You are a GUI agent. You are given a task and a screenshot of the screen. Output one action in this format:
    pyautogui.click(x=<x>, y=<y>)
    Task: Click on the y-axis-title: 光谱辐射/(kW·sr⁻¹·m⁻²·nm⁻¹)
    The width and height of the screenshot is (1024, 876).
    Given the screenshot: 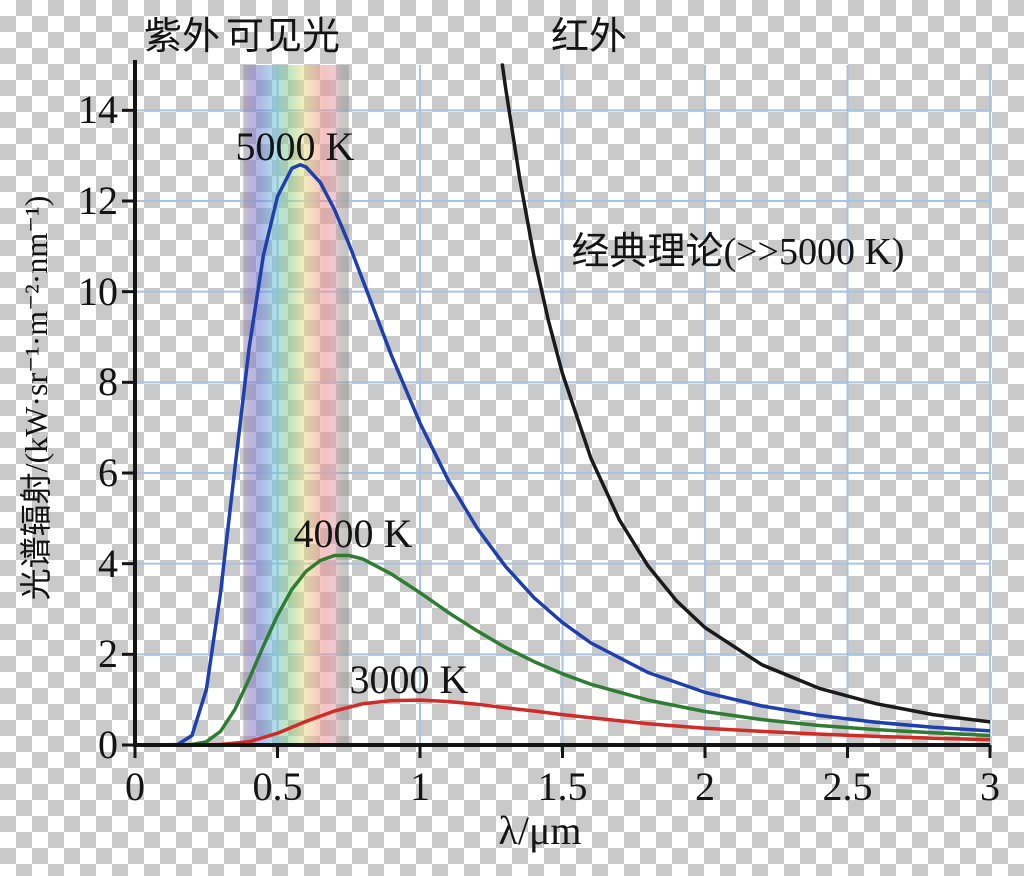 What is the action you would take?
    pyautogui.click(x=36, y=398)
    